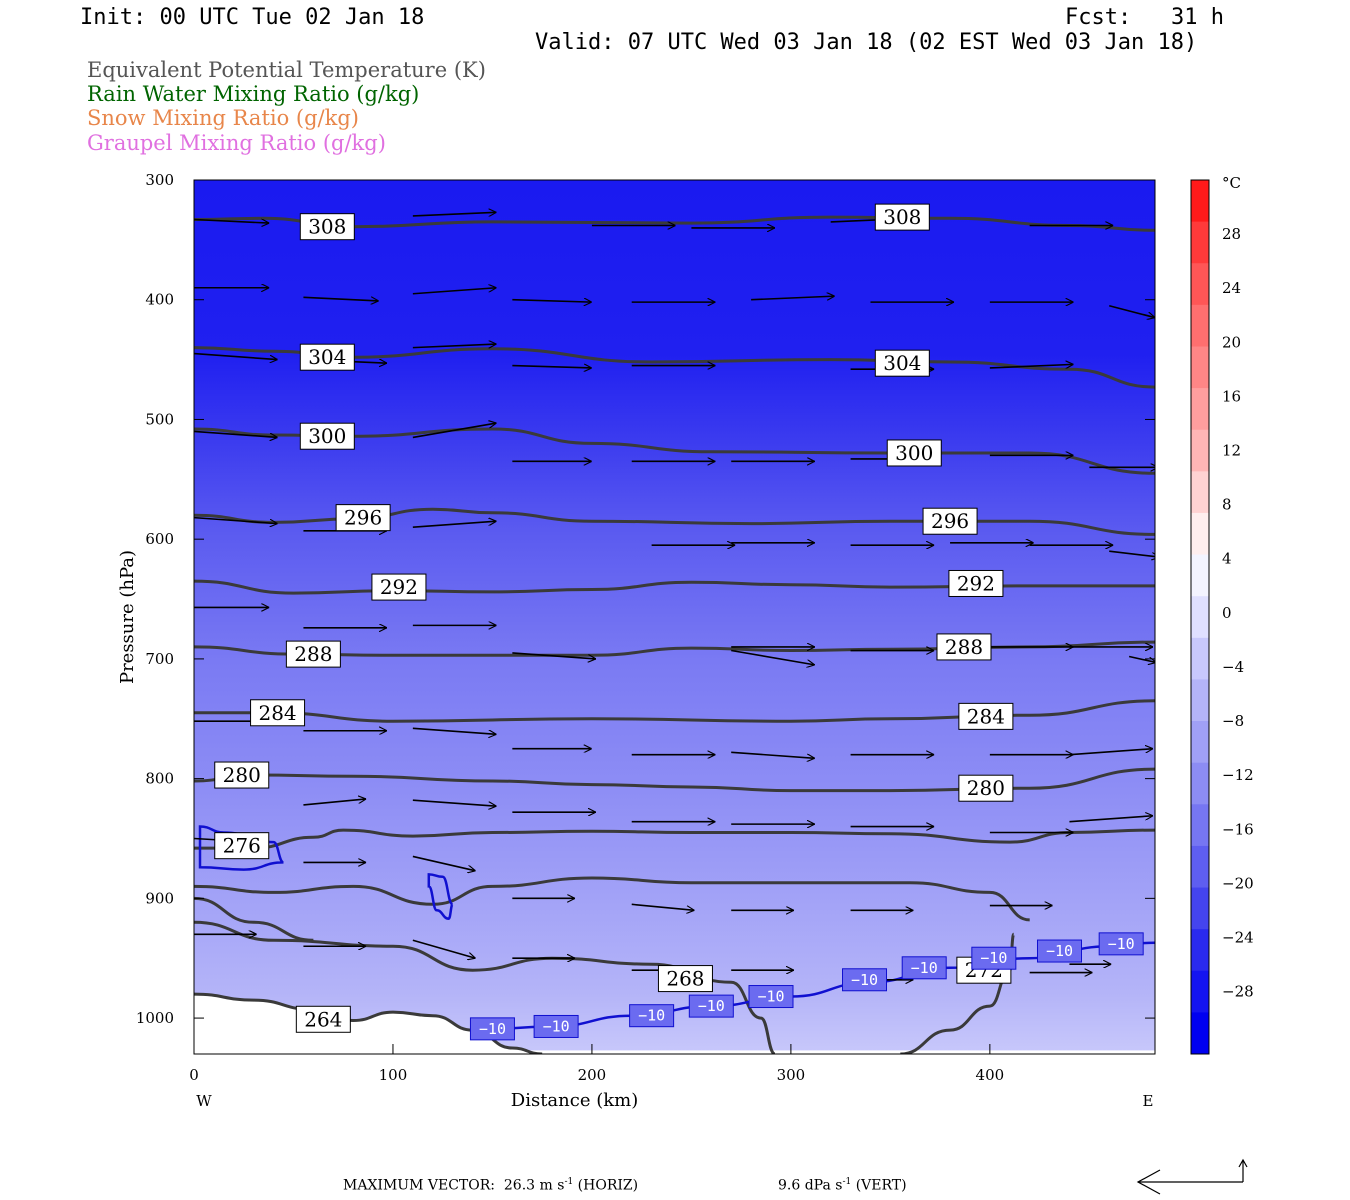 This screenshot has height=1200, width=1350. Describe the element at coordinates (440, 896) in the screenshot. I see `isotherm-loop` at that location.